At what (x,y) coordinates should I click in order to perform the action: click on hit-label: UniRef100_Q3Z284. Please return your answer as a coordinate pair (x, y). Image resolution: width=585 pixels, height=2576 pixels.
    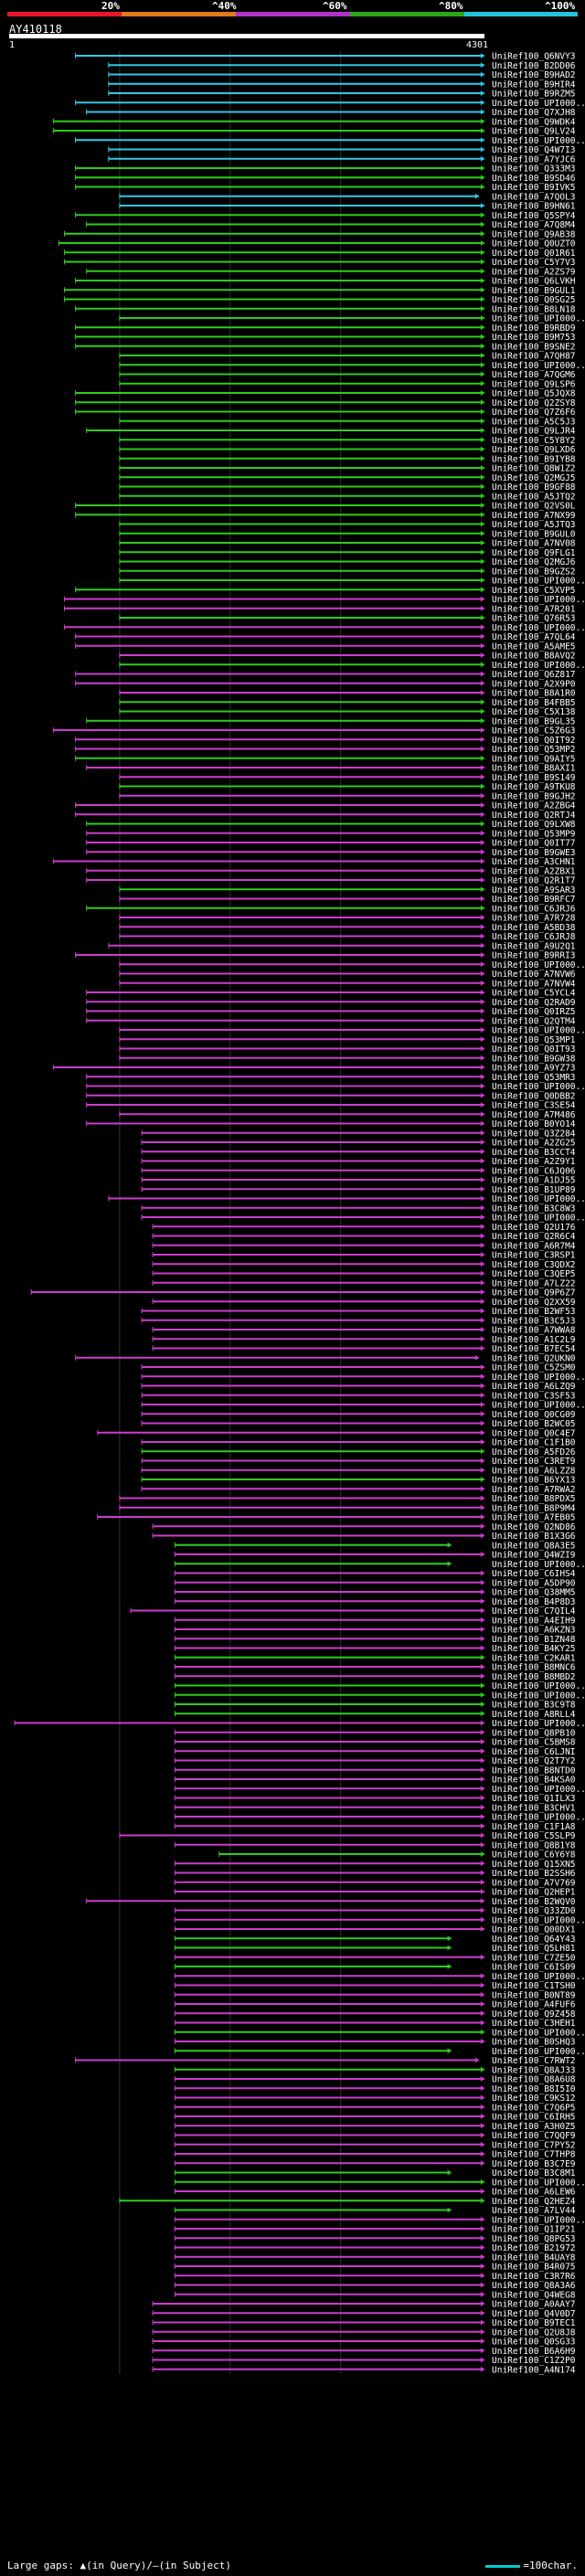
    Looking at the image, I should click on (534, 1134).